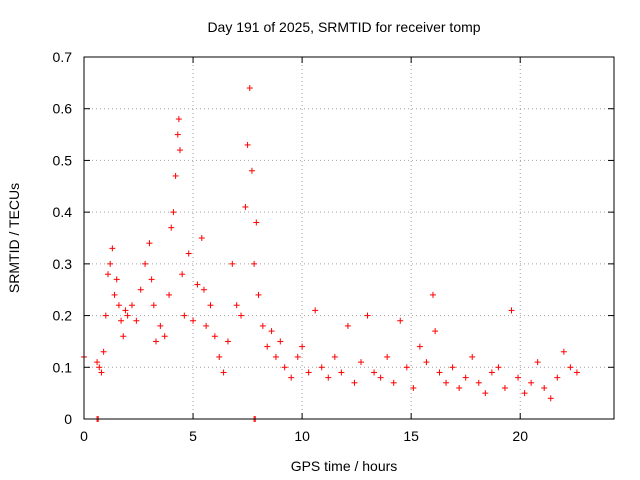  What do you see at coordinates (193, 436) in the screenshot?
I see `x-tick-label: 5` at bounding box center [193, 436].